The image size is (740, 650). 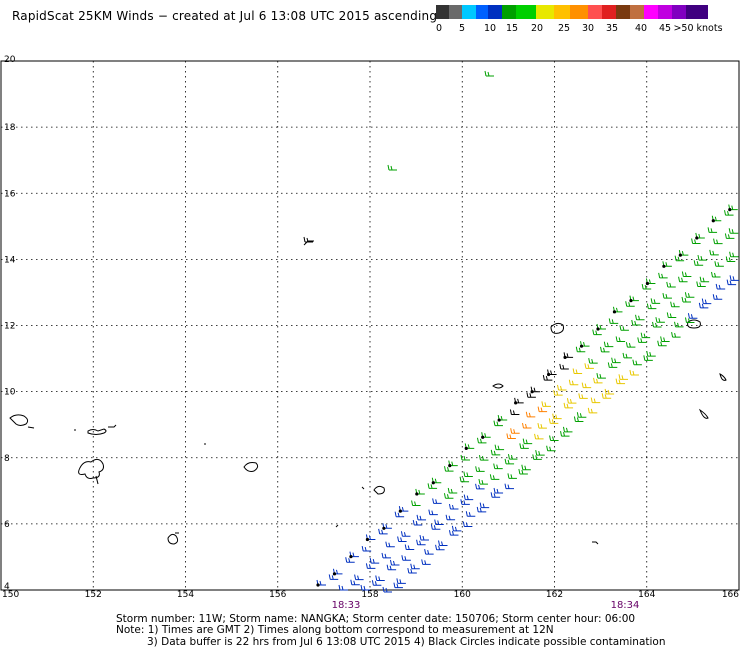 What do you see at coordinates (7, 525) in the screenshot?
I see `latitude-label: 6` at bounding box center [7, 525].